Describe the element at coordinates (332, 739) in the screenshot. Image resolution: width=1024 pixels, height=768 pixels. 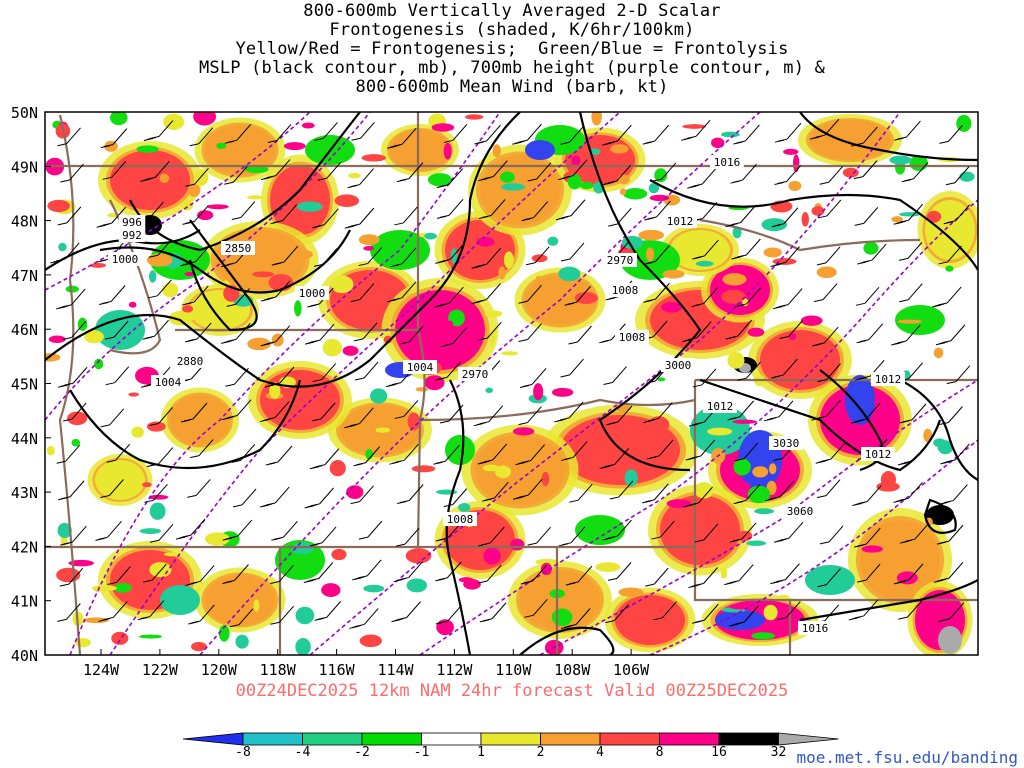
I see `colorbar-segment` at that location.